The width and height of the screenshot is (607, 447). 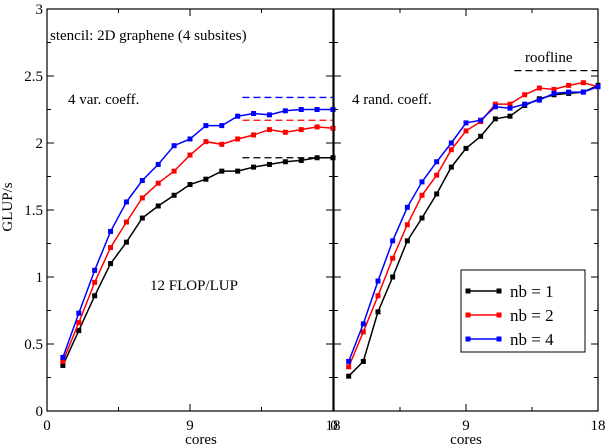 What do you see at coordinates (532, 315) in the screenshot?
I see `legend-entry-label: nb = 2` at bounding box center [532, 315].